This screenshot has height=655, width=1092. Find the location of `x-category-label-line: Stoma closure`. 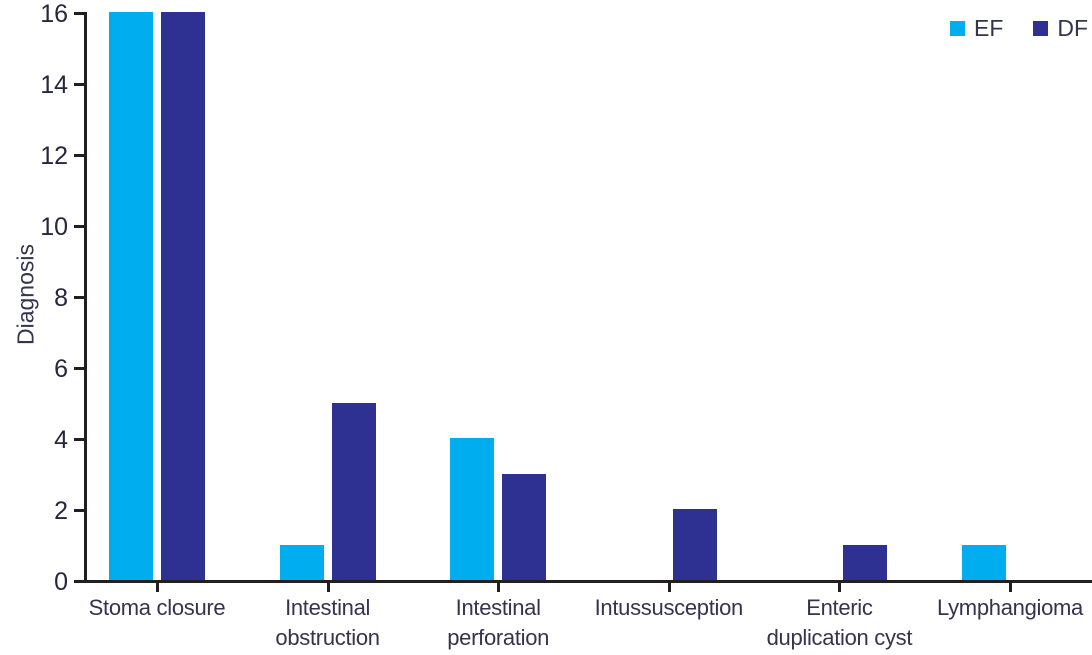

x-category-label-line: Stoma closure is located at coordinates (157, 607).